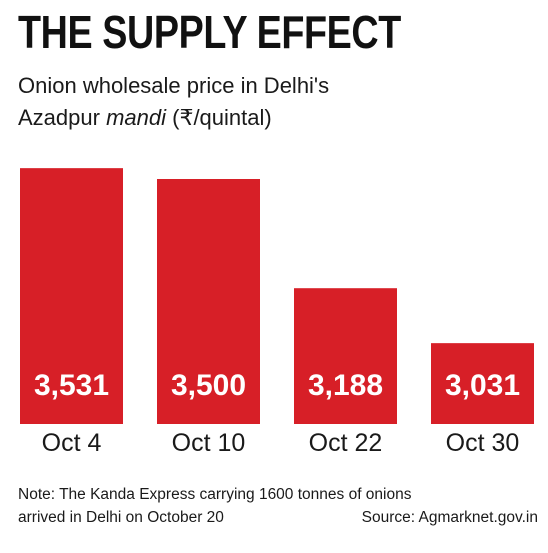  What do you see at coordinates (208, 385) in the screenshot?
I see `bar-value-label: 3,500` at bounding box center [208, 385].